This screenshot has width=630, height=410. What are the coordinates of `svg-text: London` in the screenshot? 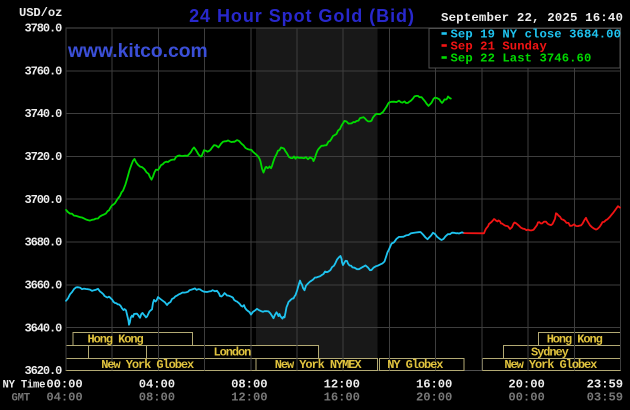 It's located at (233, 353).